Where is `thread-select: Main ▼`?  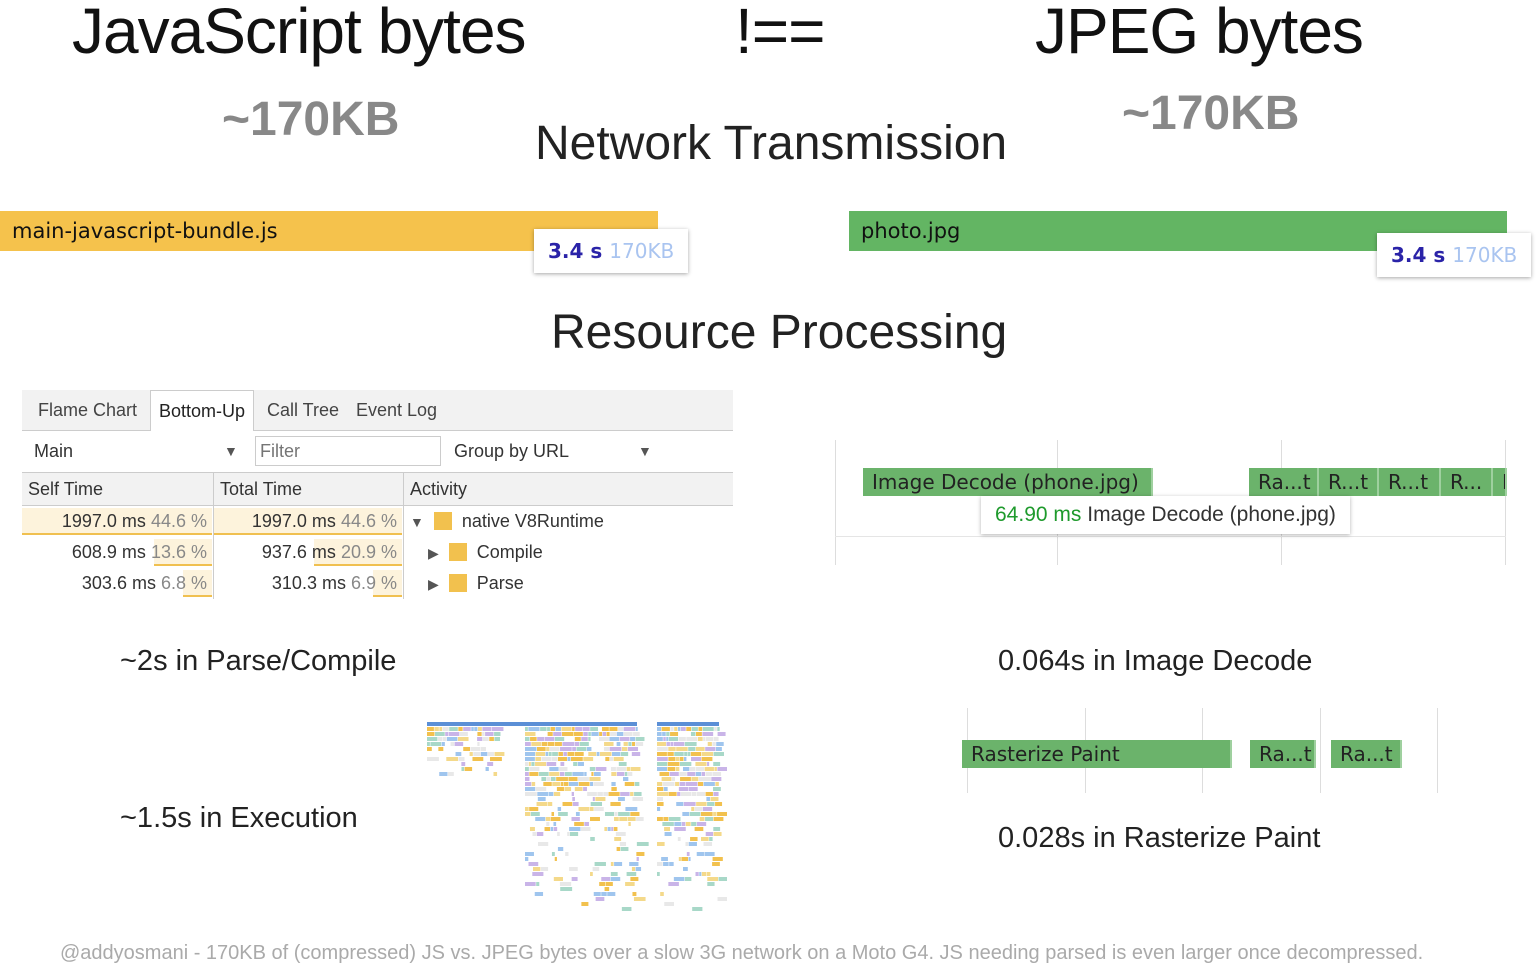
thread-select: Main ▼ is located at coordinates (136, 451).